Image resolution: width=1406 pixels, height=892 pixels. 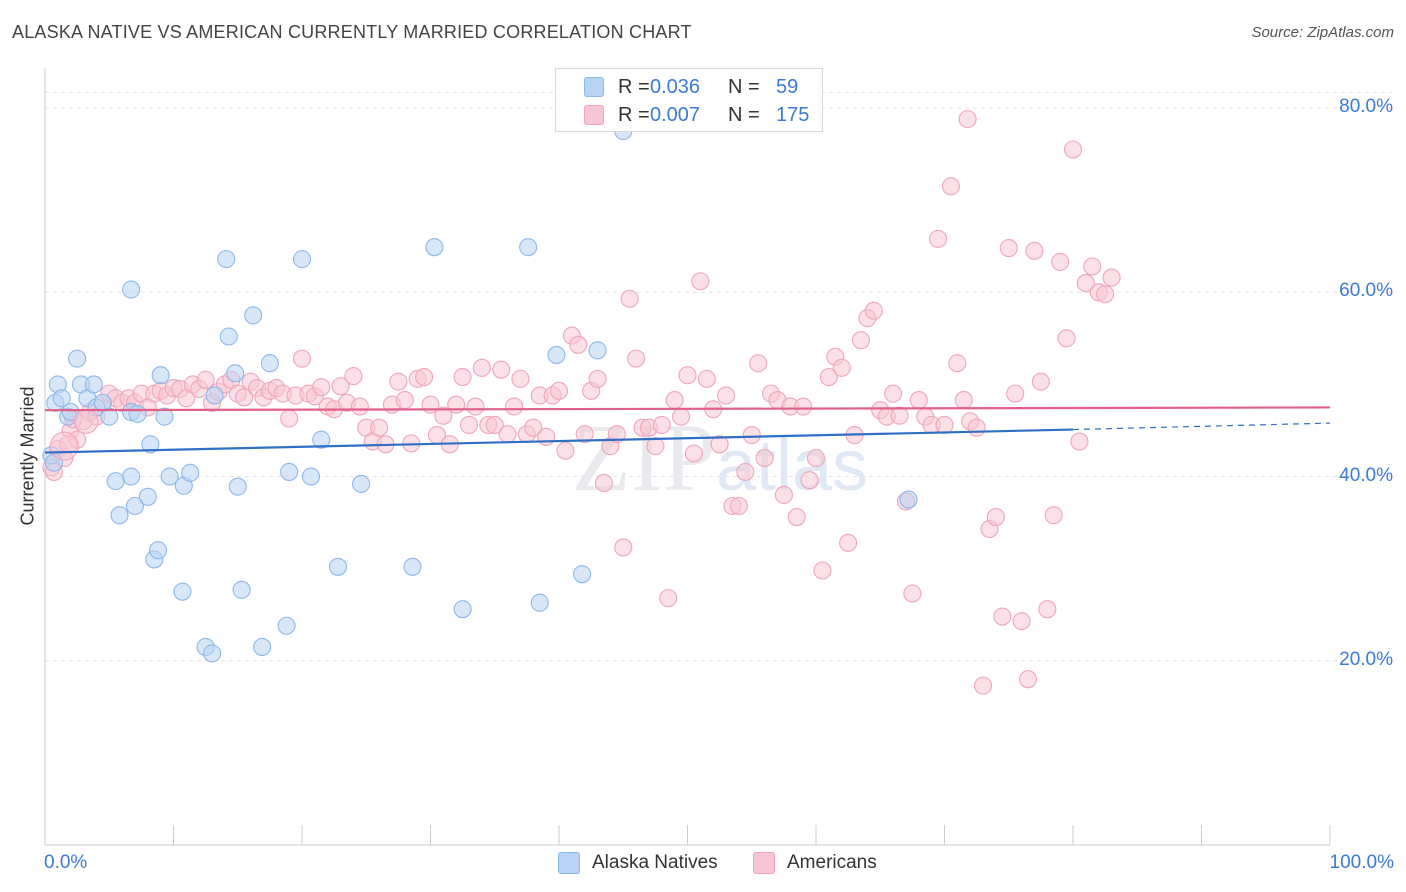 I want to click on trend-layer, so click(x=687, y=430).